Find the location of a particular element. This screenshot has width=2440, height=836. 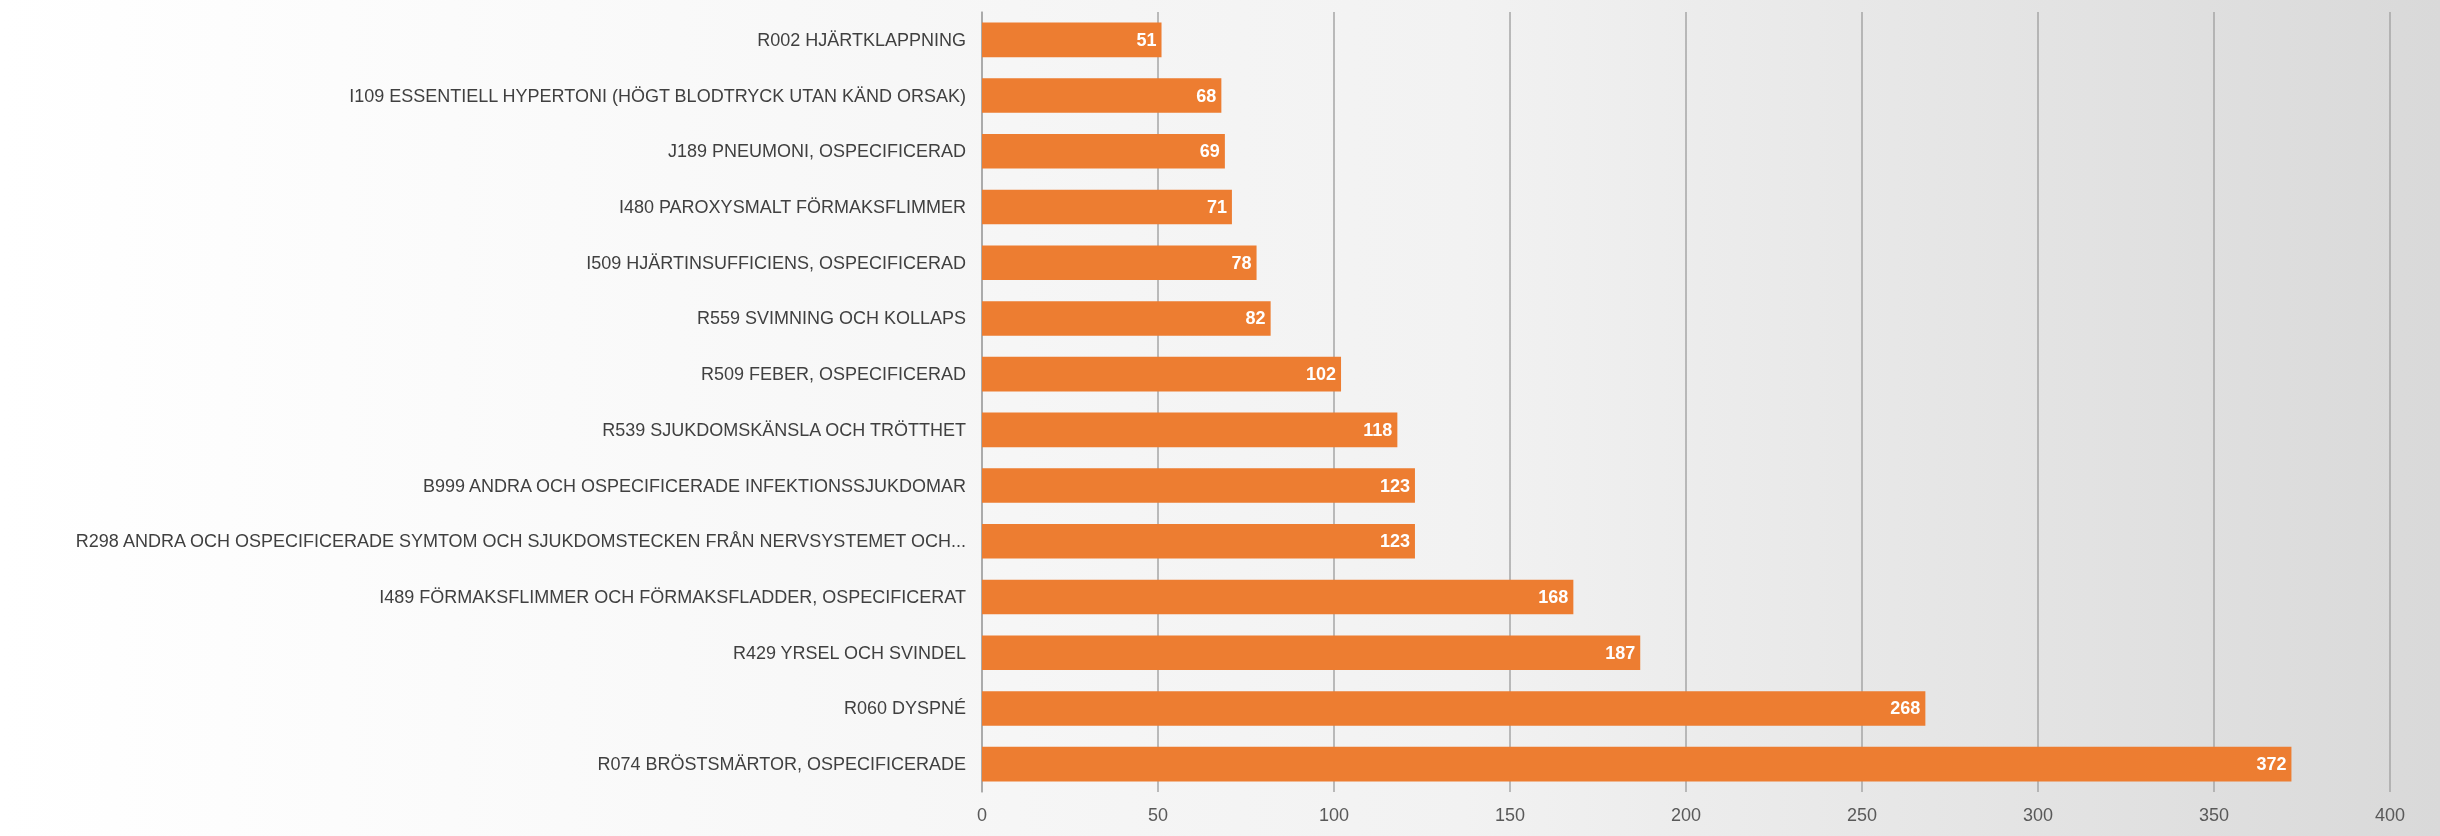

data-label: 372 is located at coordinates (2271, 764).